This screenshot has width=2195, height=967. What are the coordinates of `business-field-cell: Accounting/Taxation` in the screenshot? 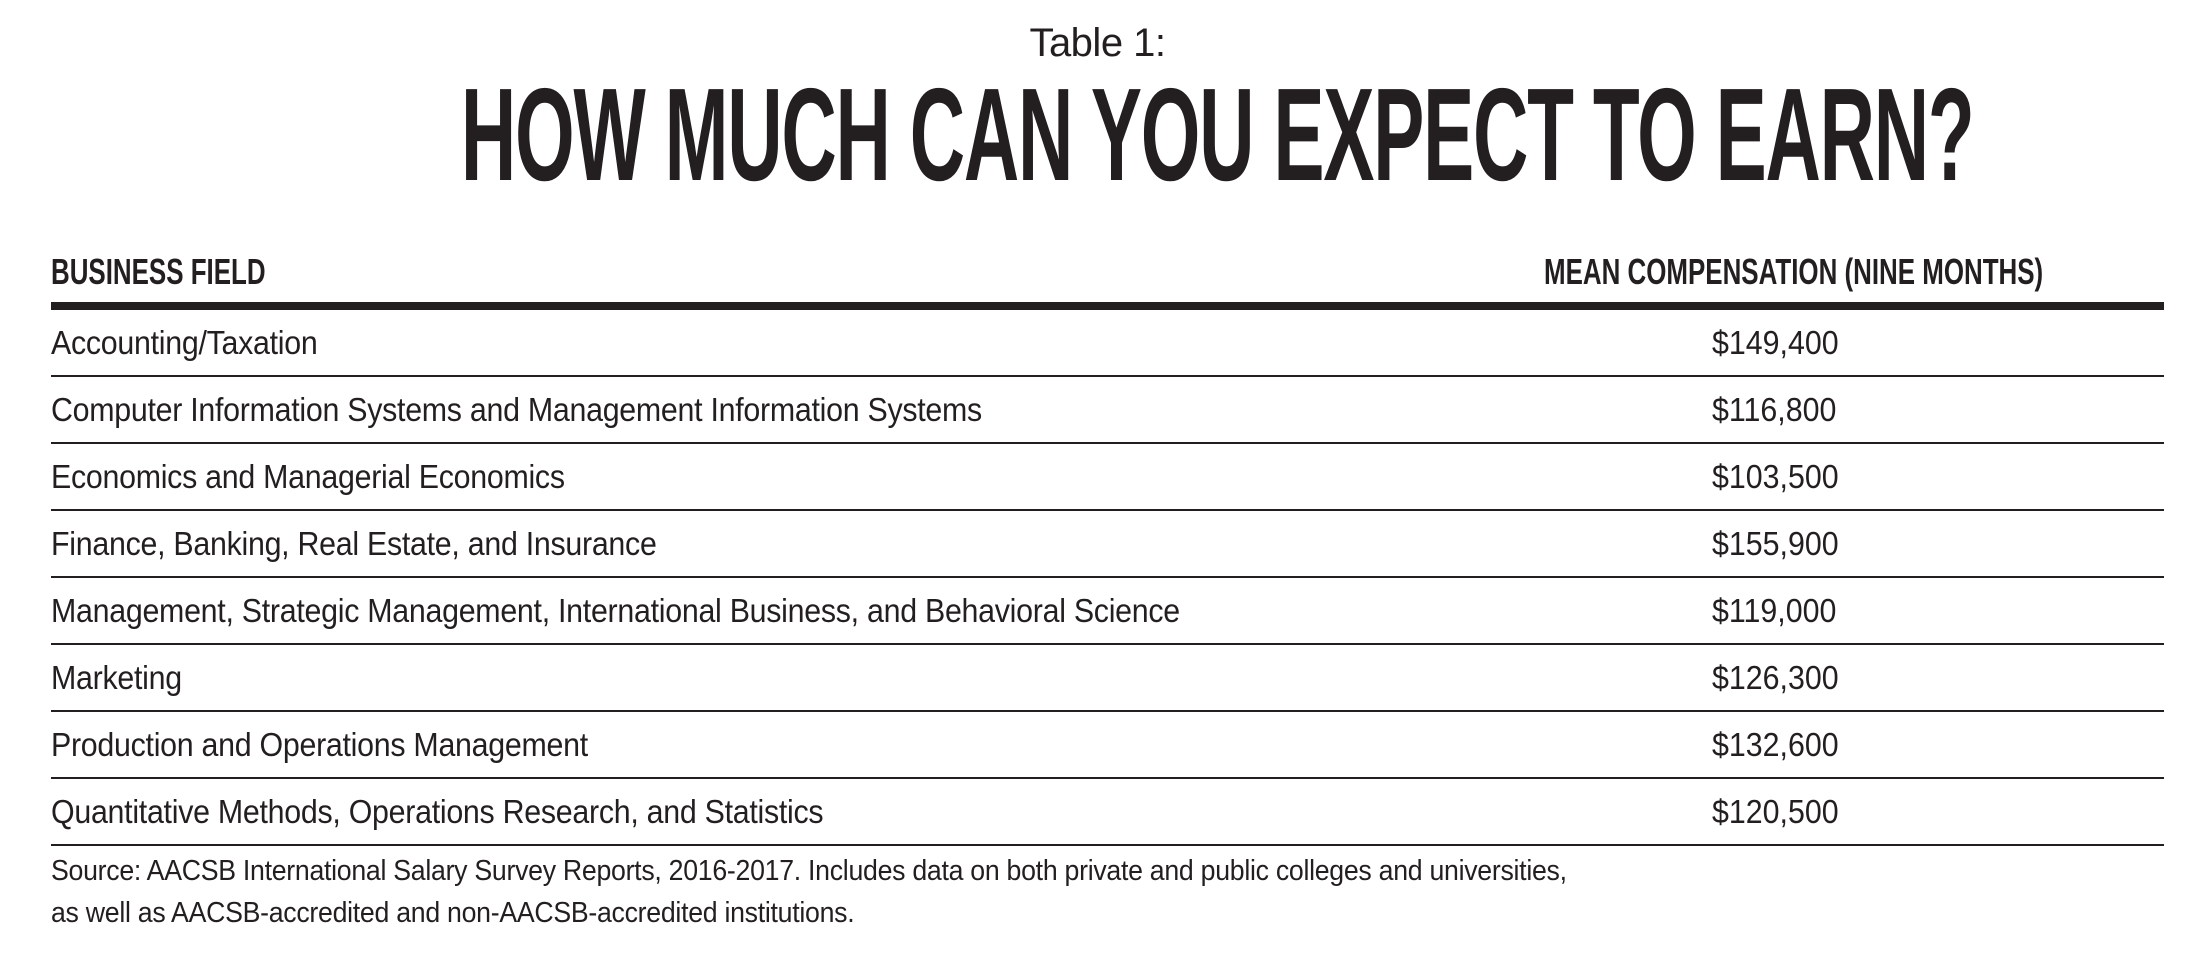 It's located at (184, 342).